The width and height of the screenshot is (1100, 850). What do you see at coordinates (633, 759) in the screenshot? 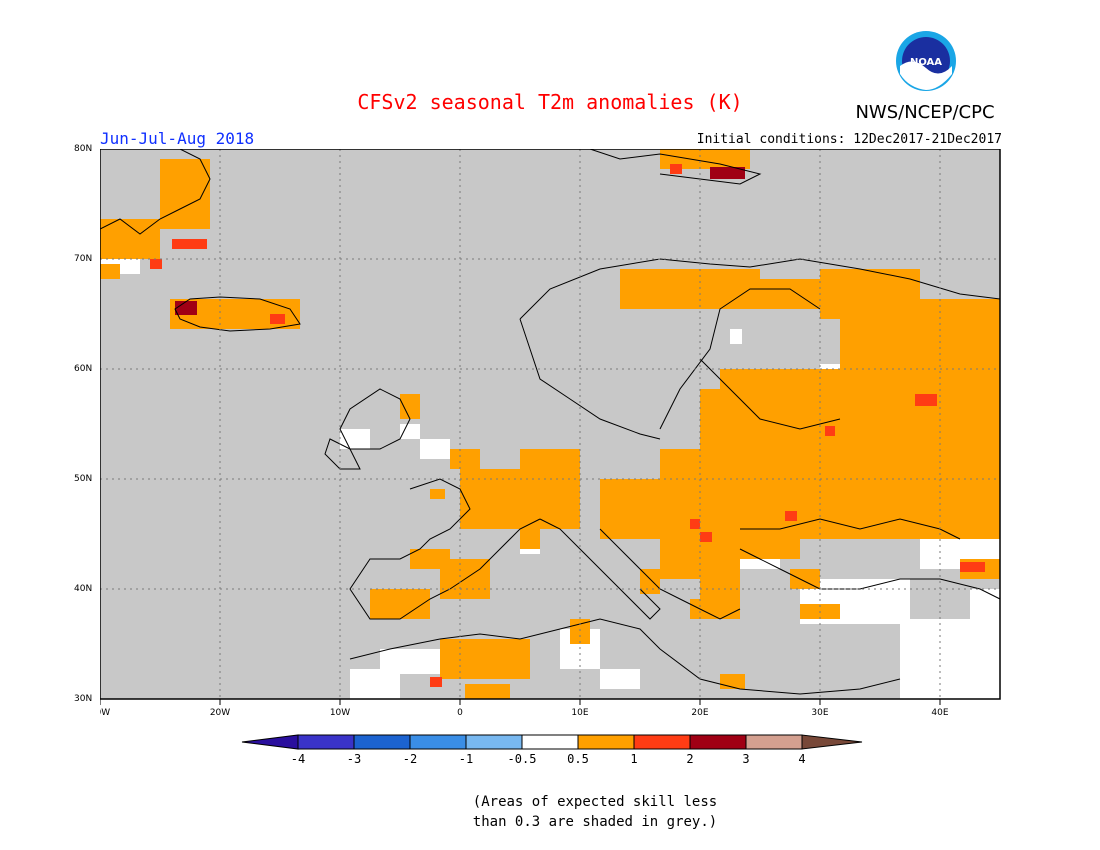
I see `legend-tick-label: 1` at bounding box center [633, 759].